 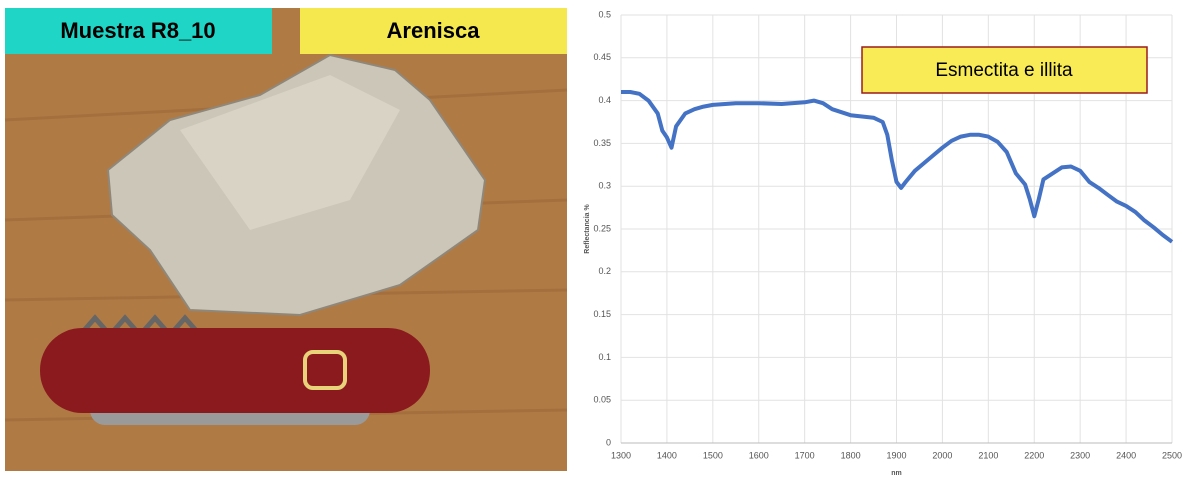 What do you see at coordinates (897, 167) in the screenshot?
I see `data-line` at bounding box center [897, 167].